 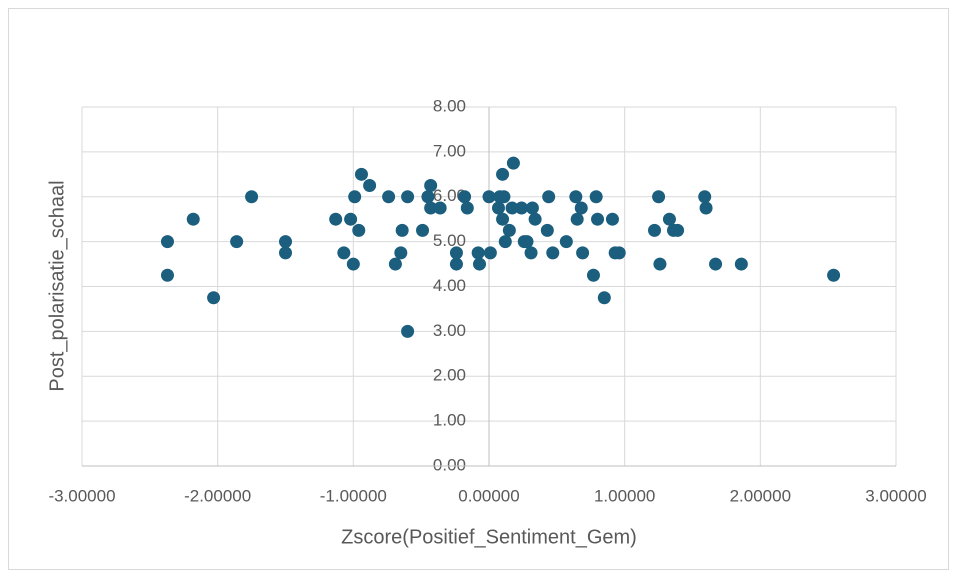 I want to click on y-tick-label: 8.00, so click(x=449, y=105).